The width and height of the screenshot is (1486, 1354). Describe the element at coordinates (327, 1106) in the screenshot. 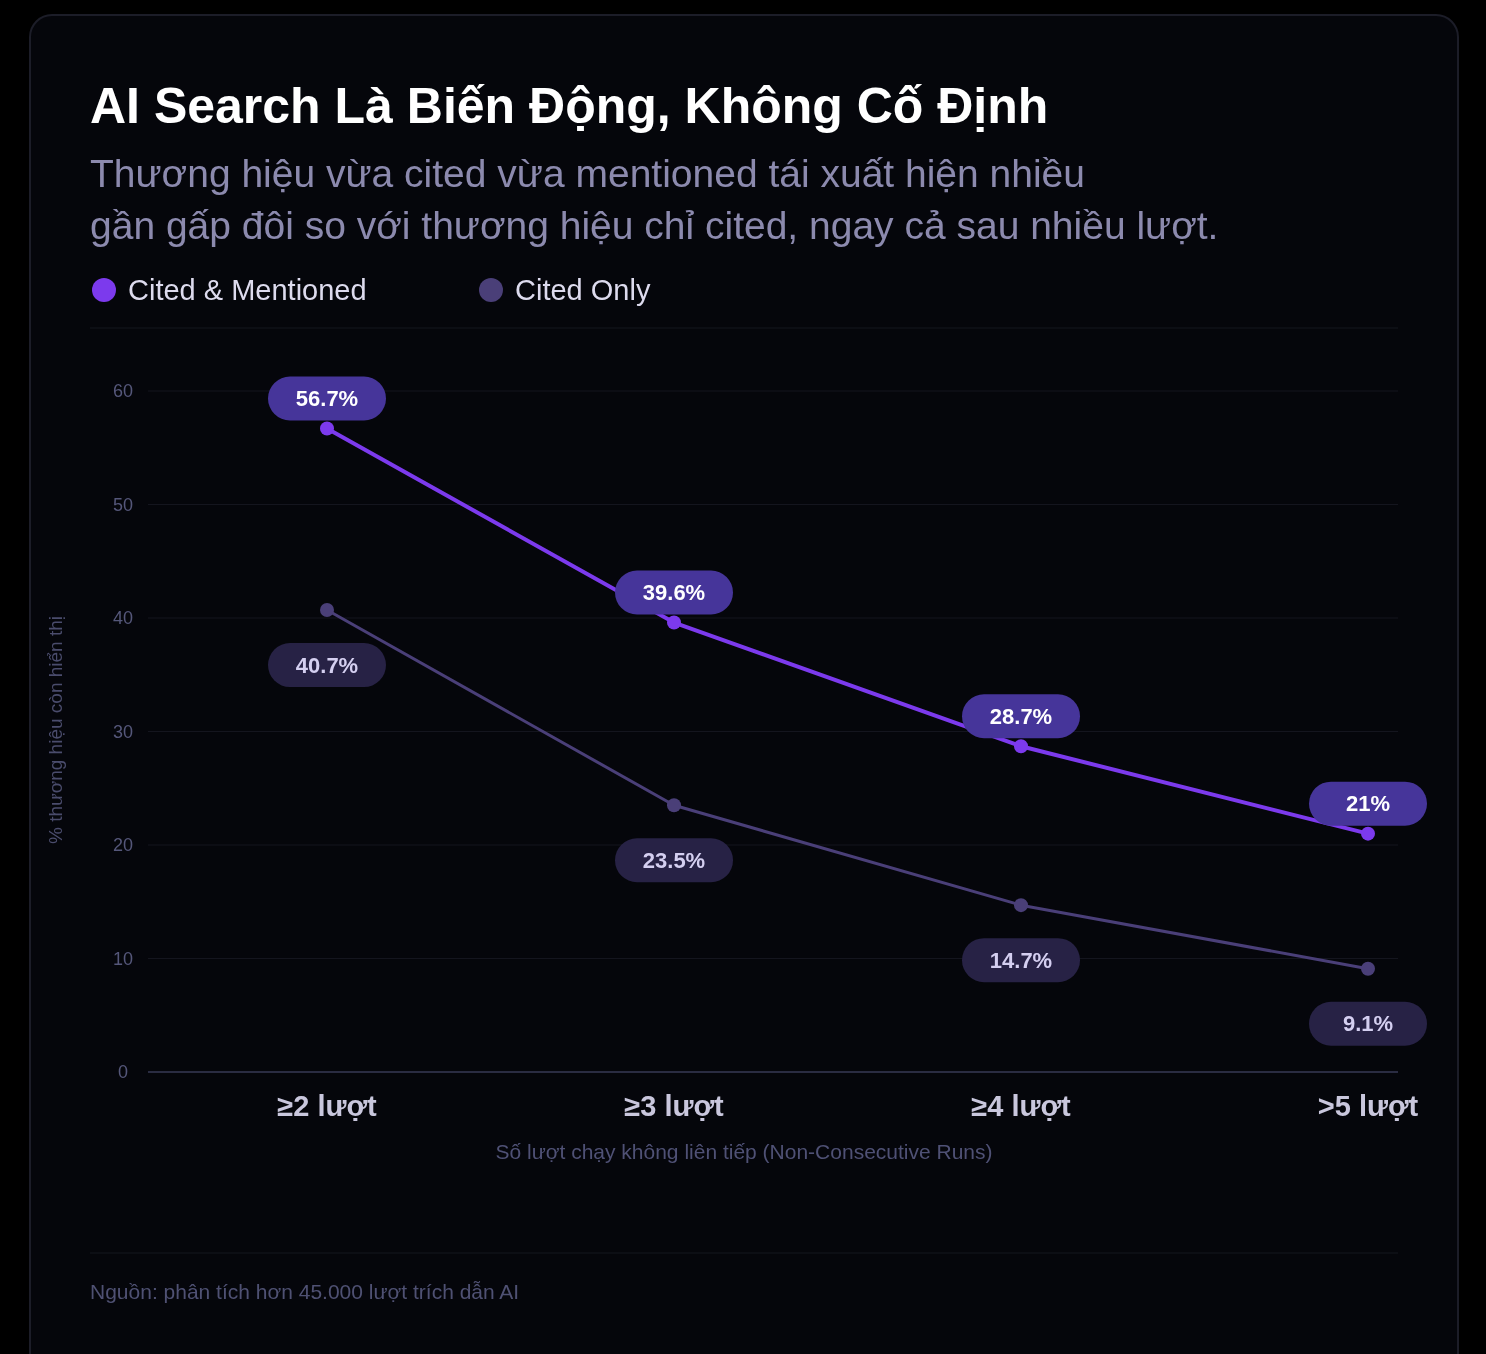

I see `x-tick-label: ≥2 lượt` at that location.